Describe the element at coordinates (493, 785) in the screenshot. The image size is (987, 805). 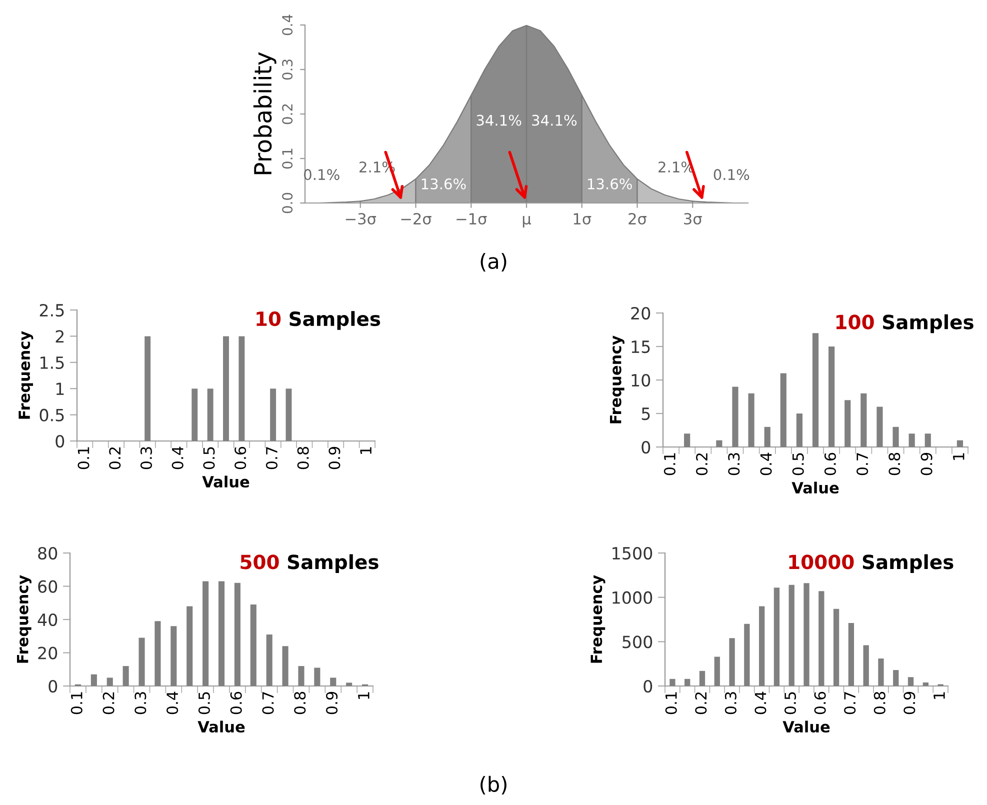
I see `text: (b)` at that location.